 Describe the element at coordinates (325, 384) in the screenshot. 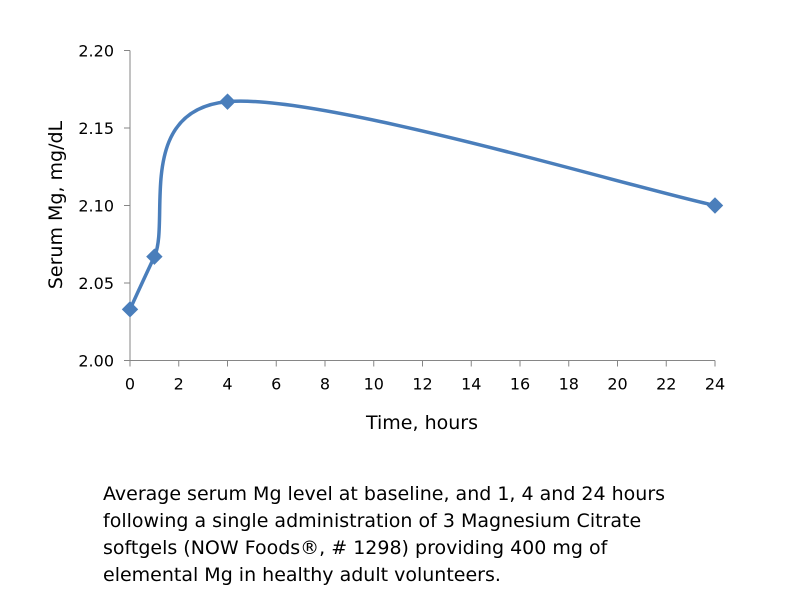

I see `x-tick-label: 8` at that location.